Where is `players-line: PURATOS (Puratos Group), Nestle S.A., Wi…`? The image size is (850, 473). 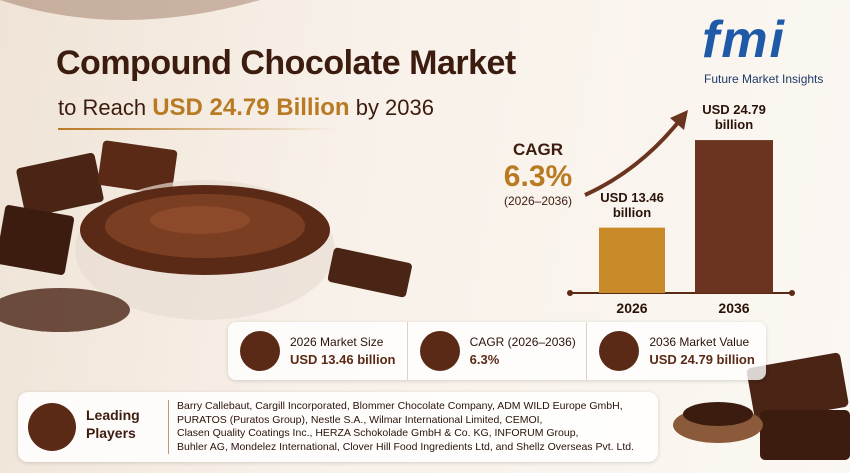
players-line: PURATOS (Puratos Group), Nestle S.A., Wi… is located at coordinates (360, 419).